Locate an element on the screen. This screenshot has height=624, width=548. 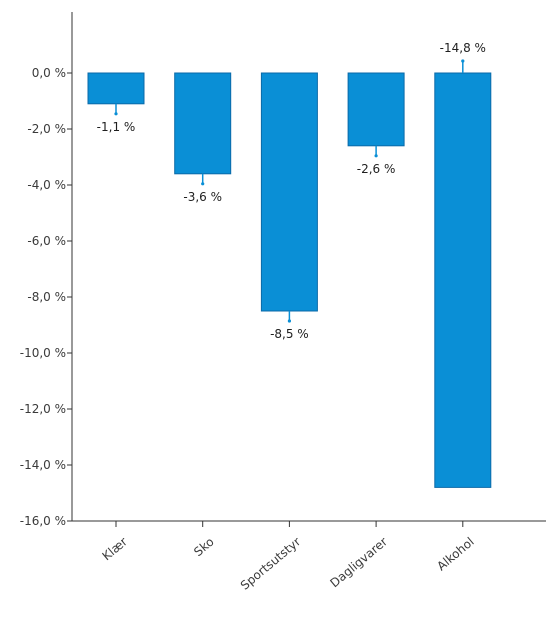
y-tick-label: -16,0 % is located at coordinates (43, 521).